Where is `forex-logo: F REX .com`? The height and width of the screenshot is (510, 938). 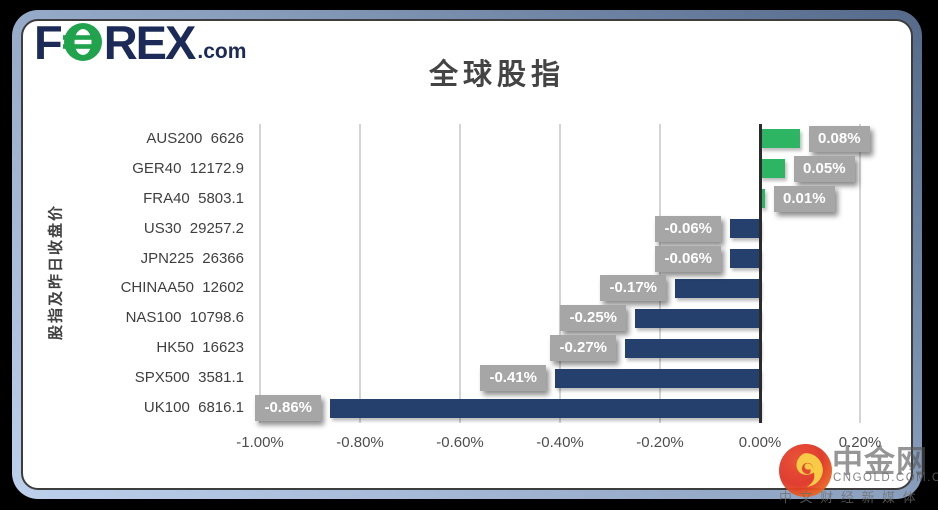
forex-logo: F REX .com is located at coordinates (140, 42).